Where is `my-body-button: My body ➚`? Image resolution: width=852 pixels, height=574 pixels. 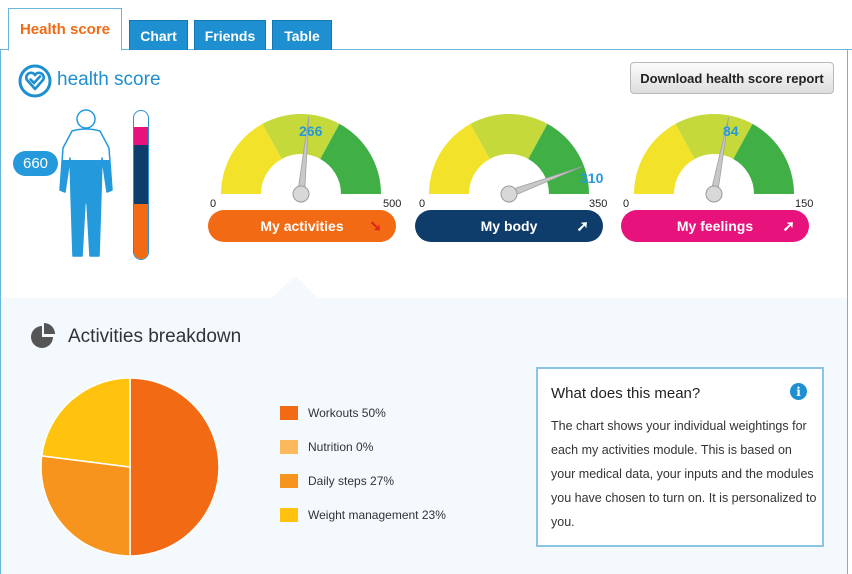
my-body-button: My body ➚ is located at coordinates (509, 226).